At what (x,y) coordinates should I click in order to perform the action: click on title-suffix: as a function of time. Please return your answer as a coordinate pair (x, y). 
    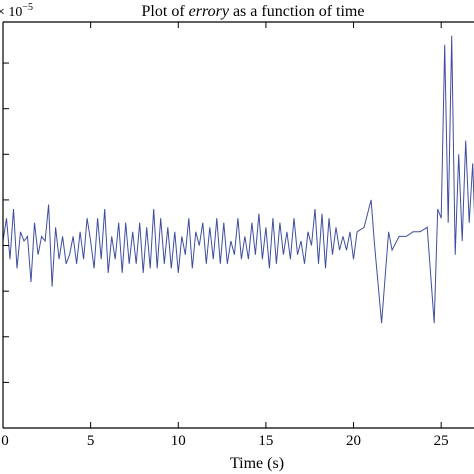
    Looking at the image, I should click on (297, 11).